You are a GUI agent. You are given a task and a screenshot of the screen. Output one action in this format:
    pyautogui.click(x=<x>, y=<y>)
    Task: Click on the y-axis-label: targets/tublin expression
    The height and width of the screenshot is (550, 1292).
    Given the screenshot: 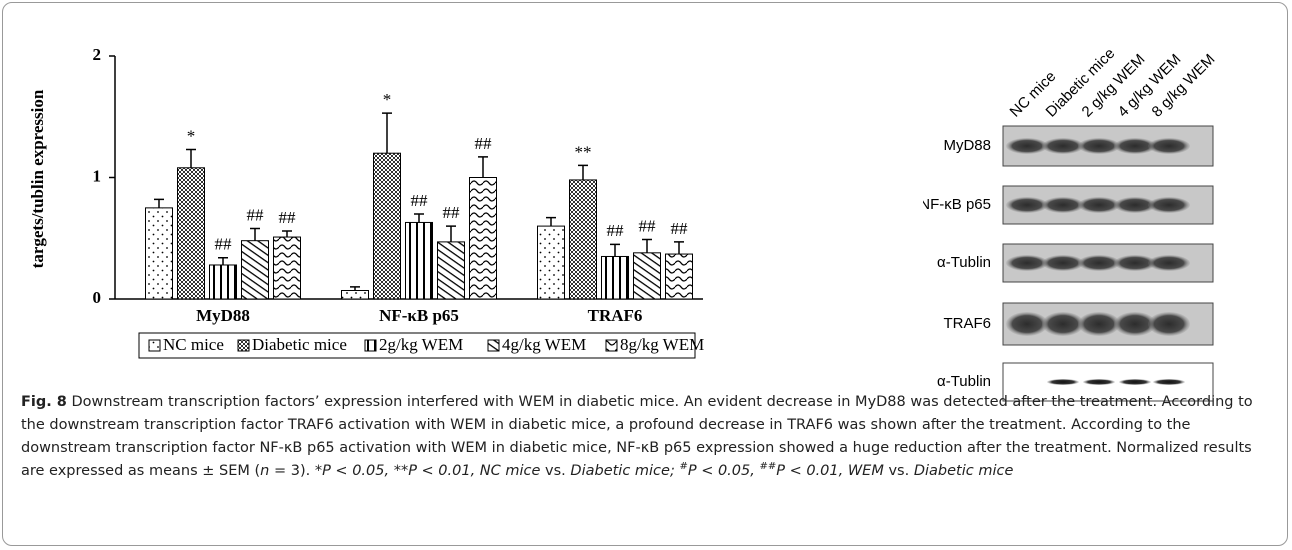 What is the action you would take?
    pyautogui.click(x=37, y=178)
    